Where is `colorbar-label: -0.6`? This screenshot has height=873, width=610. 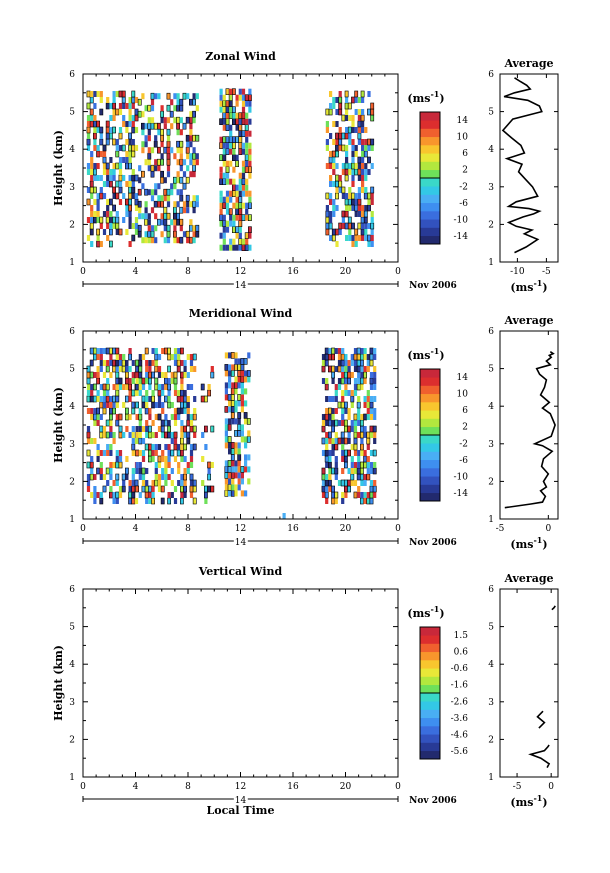
colorbar-label: -0.6 is located at coordinates (460, 669).